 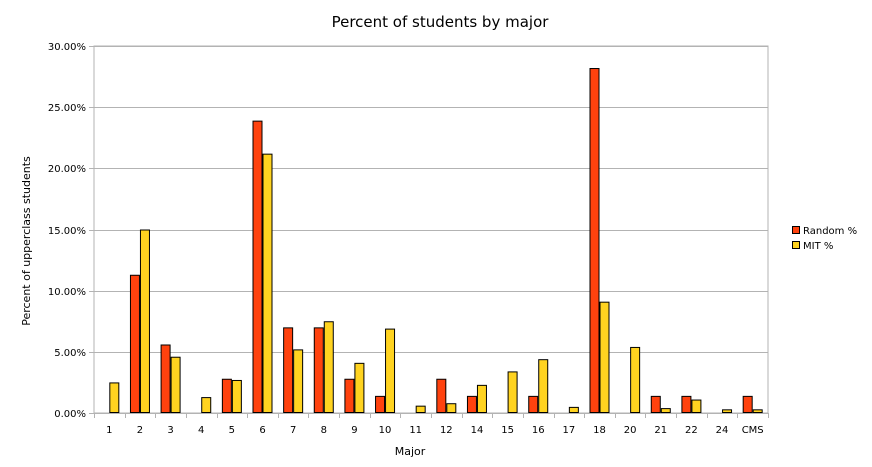 I want to click on x-tick-label: 22, so click(x=691, y=430).